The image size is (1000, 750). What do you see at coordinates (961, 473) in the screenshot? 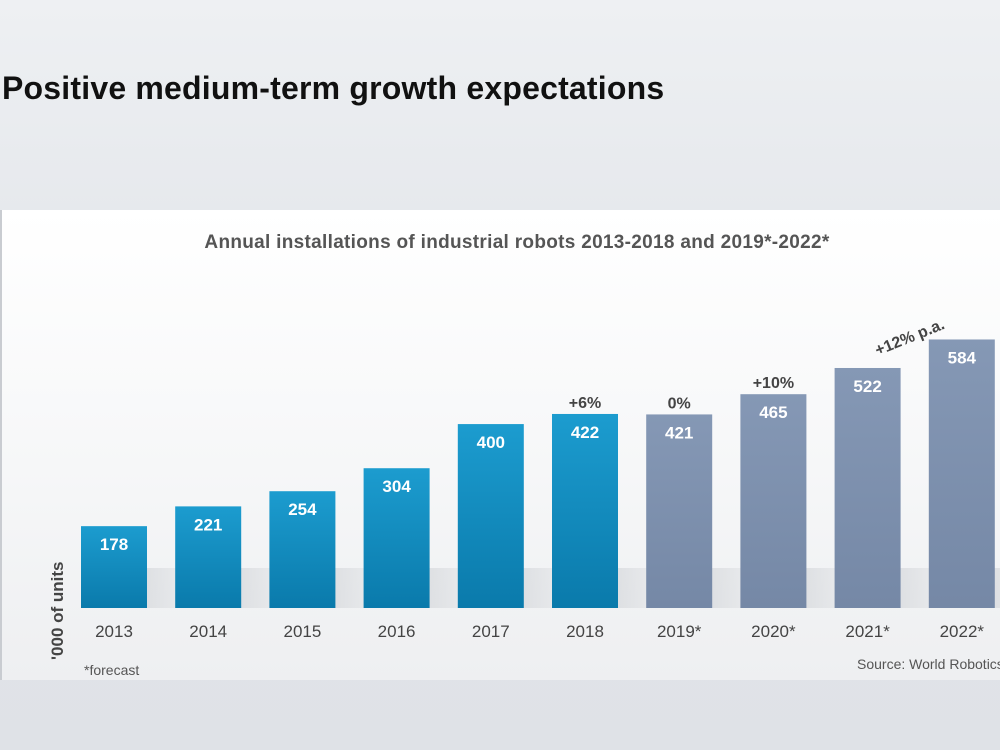
I see `bar-2022-forecast` at bounding box center [961, 473].